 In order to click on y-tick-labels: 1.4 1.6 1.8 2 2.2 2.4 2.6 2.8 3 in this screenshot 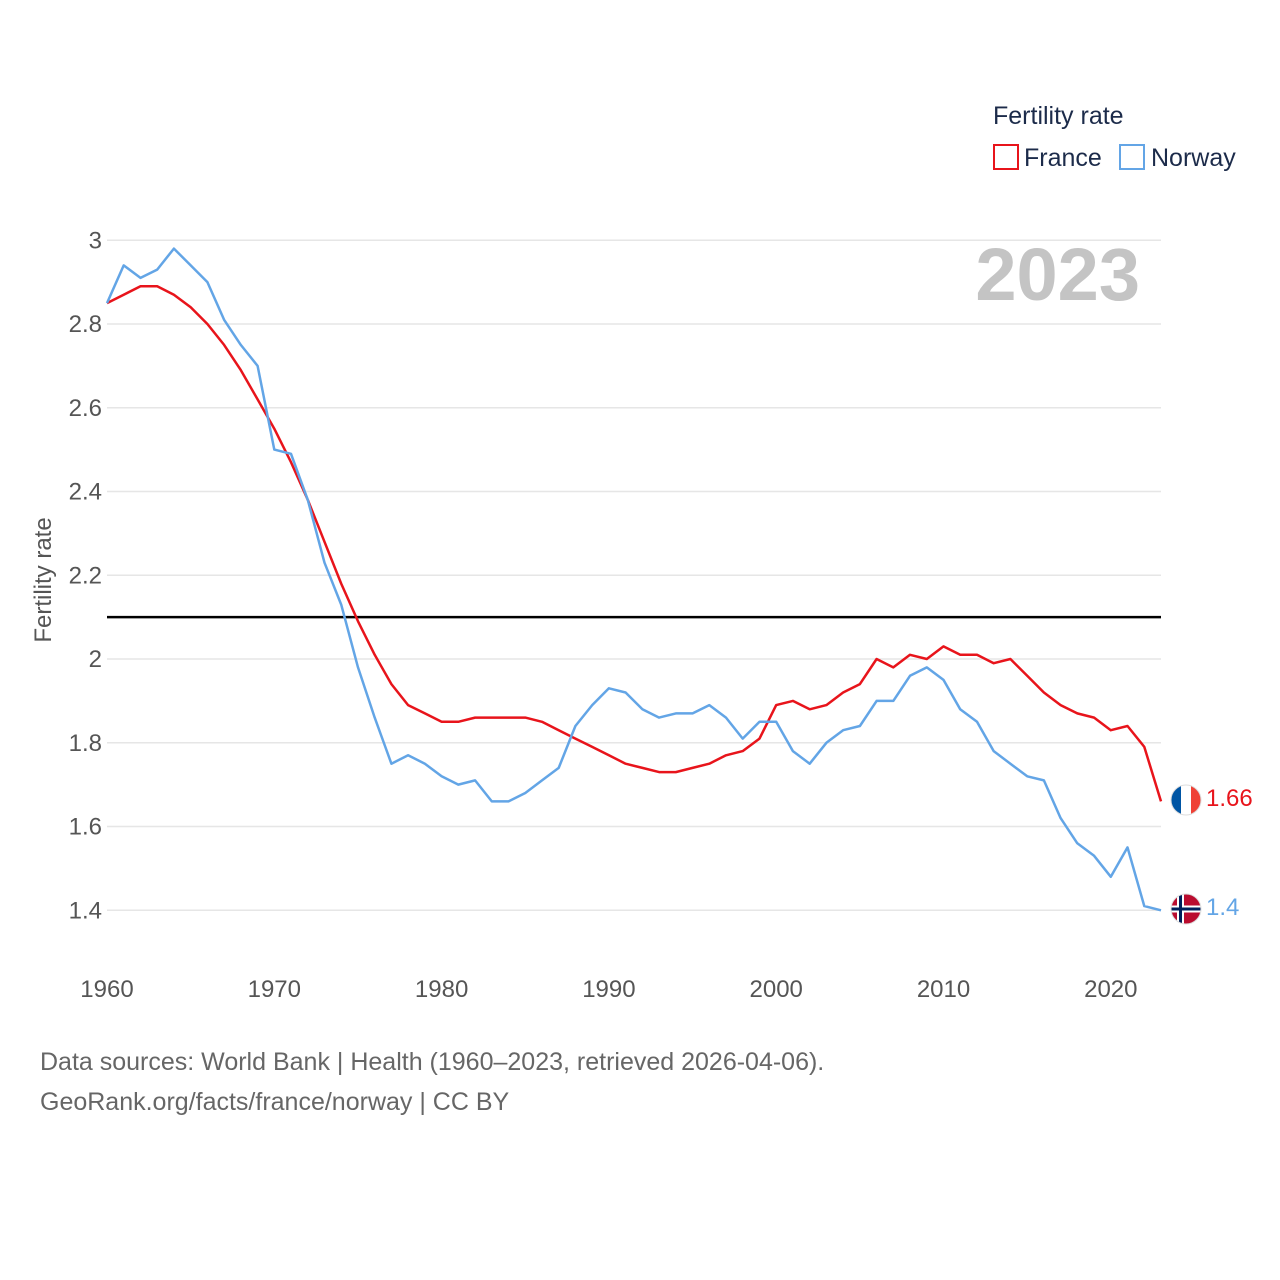, I will do `click(85, 575)`.